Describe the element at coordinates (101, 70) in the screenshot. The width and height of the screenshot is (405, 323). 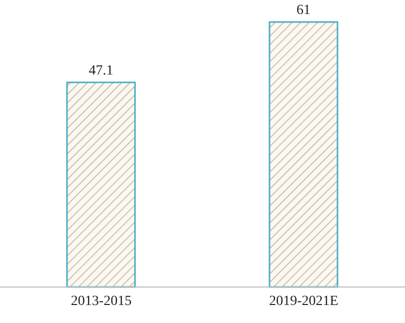
I see `data-label: 47.1` at that location.